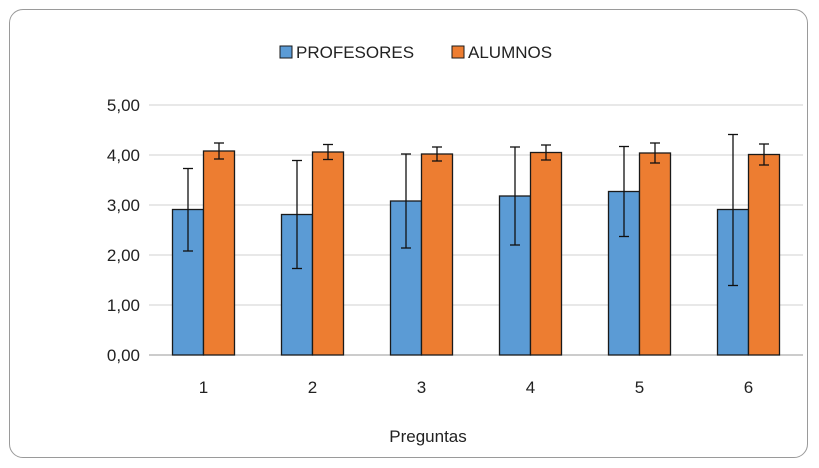  Describe the element at coordinates (415, 52) in the screenshot. I see `legend: PROFESORES ALUMNOS` at that location.